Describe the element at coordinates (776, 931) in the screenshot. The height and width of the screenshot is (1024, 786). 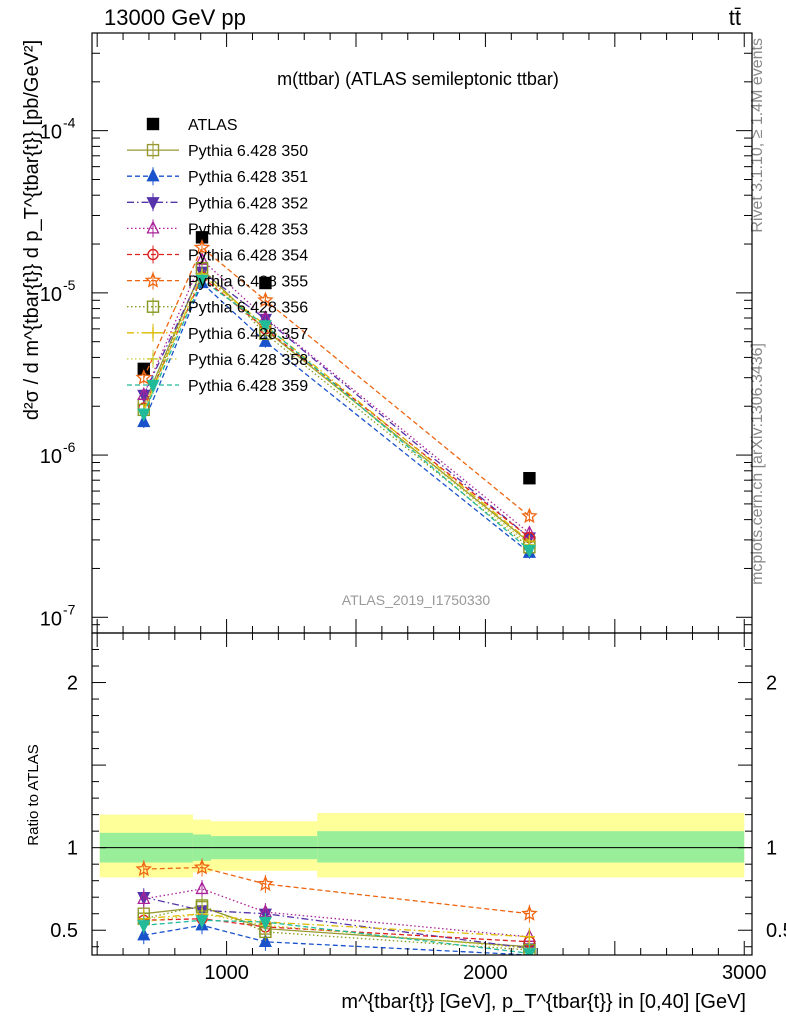
I see `ratio-y-tick-label-right: 0.5` at that location.